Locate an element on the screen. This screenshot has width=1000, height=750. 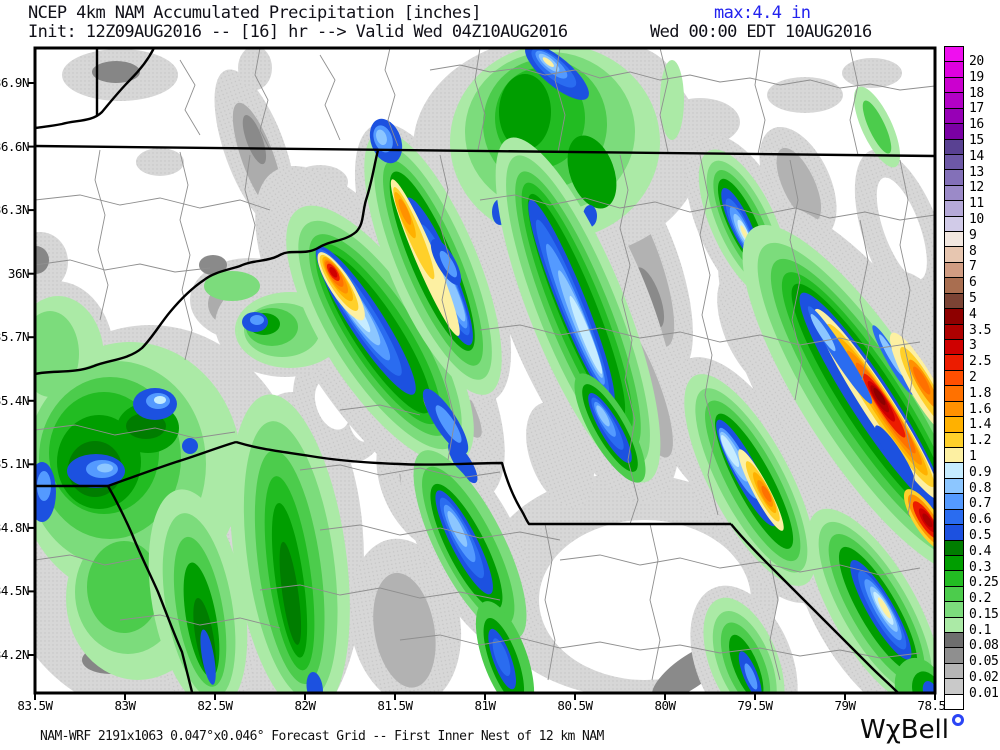
colorbar-tick-label: 0.08 is located at coordinates (984, 646).